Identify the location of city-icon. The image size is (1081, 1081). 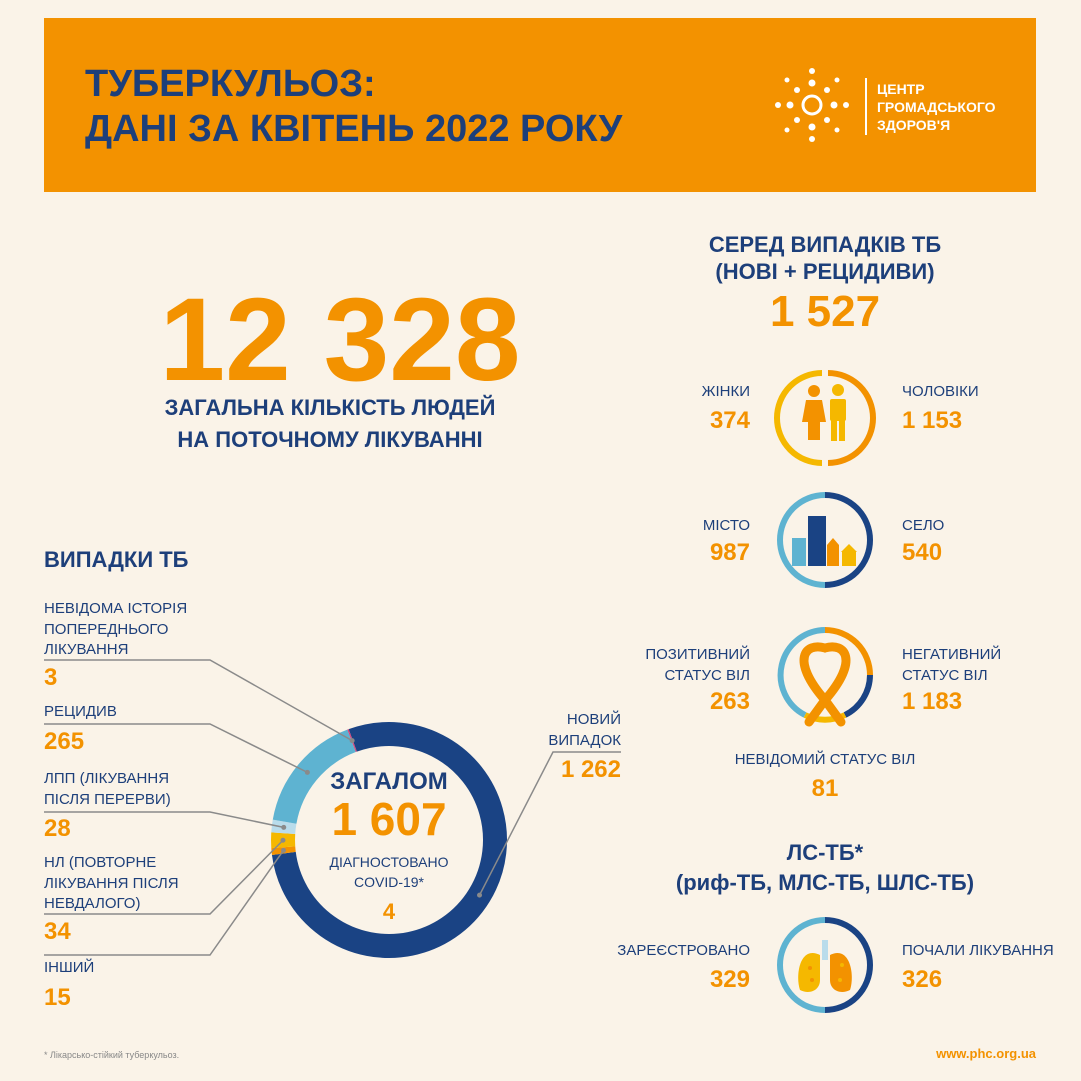
(824, 541).